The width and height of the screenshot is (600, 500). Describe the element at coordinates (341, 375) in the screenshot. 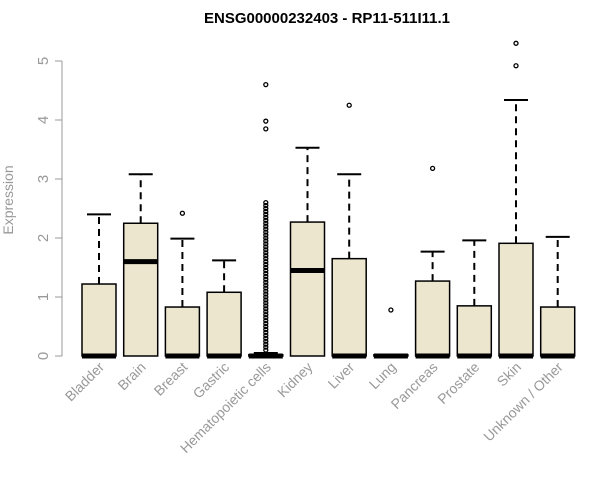

I see `x-tick-label: Liver` at that location.